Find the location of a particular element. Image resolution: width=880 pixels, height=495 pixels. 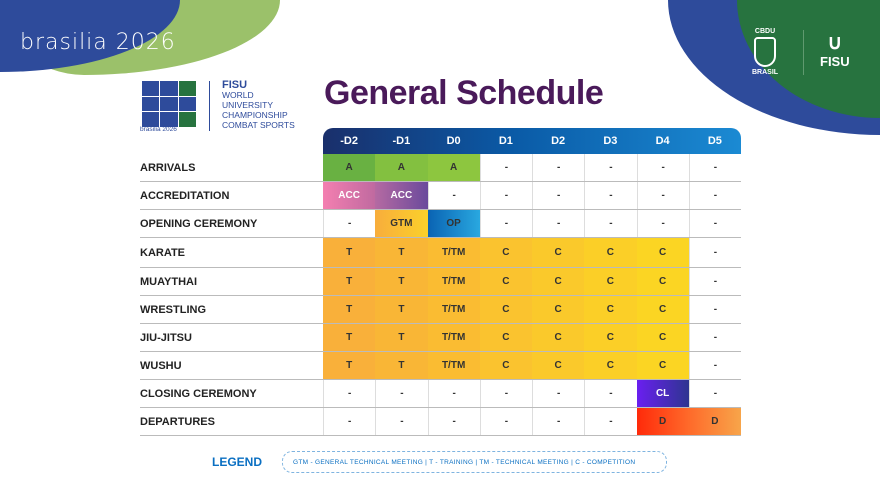

schedule-cell: D is located at coordinates (714, 421).